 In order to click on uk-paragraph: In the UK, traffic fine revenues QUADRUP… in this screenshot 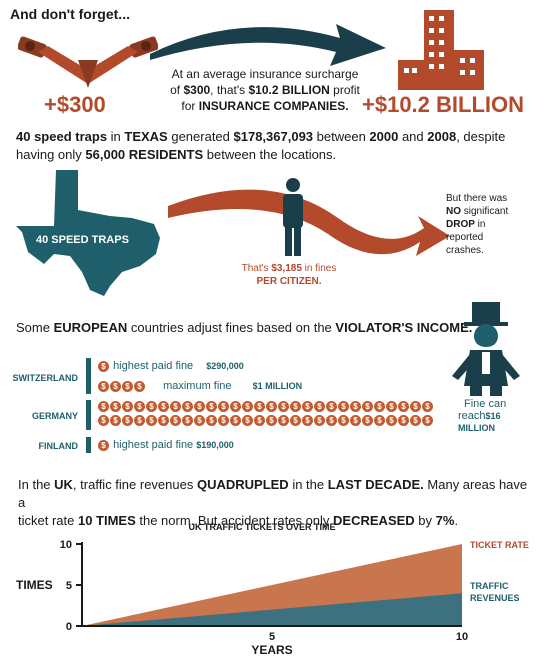, I will do `click(273, 502)`.